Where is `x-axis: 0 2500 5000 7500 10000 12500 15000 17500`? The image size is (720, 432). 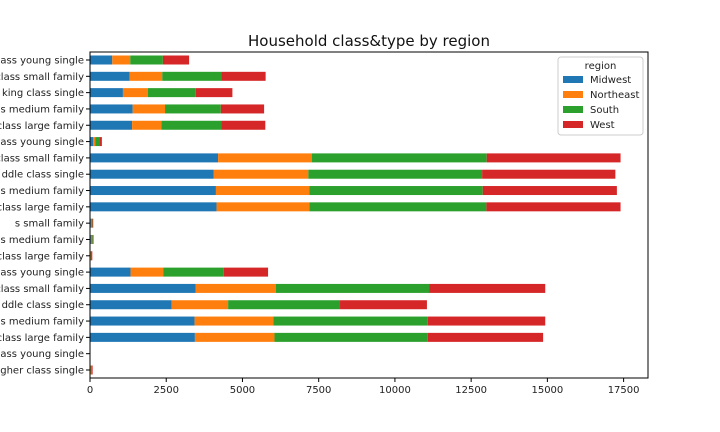 x-axis: 0 2500 5000 7500 10000 12500 15000 17500 is located at coordinates (363, 387).